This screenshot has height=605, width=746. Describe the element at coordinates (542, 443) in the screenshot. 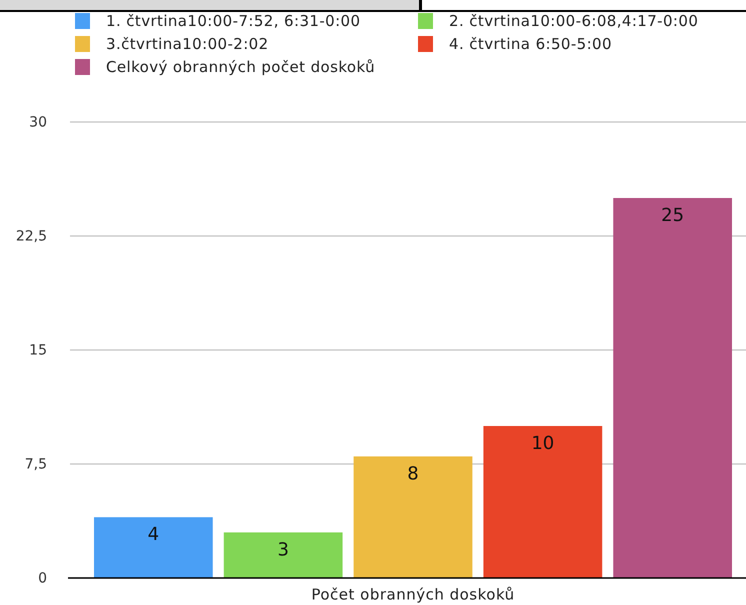

I see `data-label: 10` at that location.